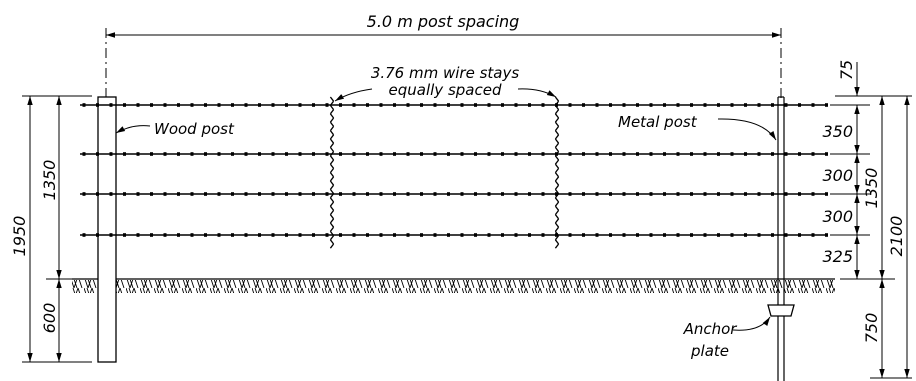 This screenshot has width=916, height=381. I want to click on dim-right-below-ground: 750, so click(871, 328).